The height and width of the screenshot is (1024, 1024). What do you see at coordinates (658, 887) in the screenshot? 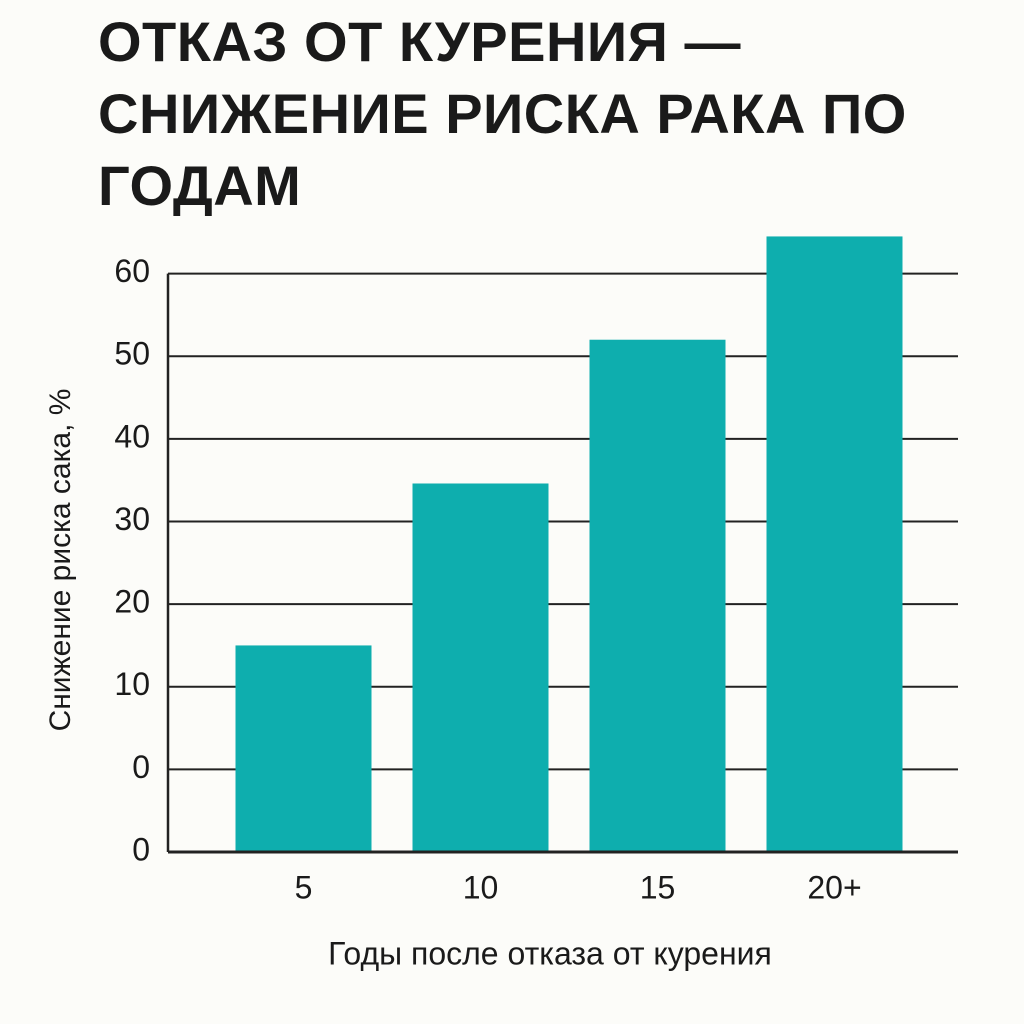
I see `x-tick-label: 15` at bounding box center [658, 887].